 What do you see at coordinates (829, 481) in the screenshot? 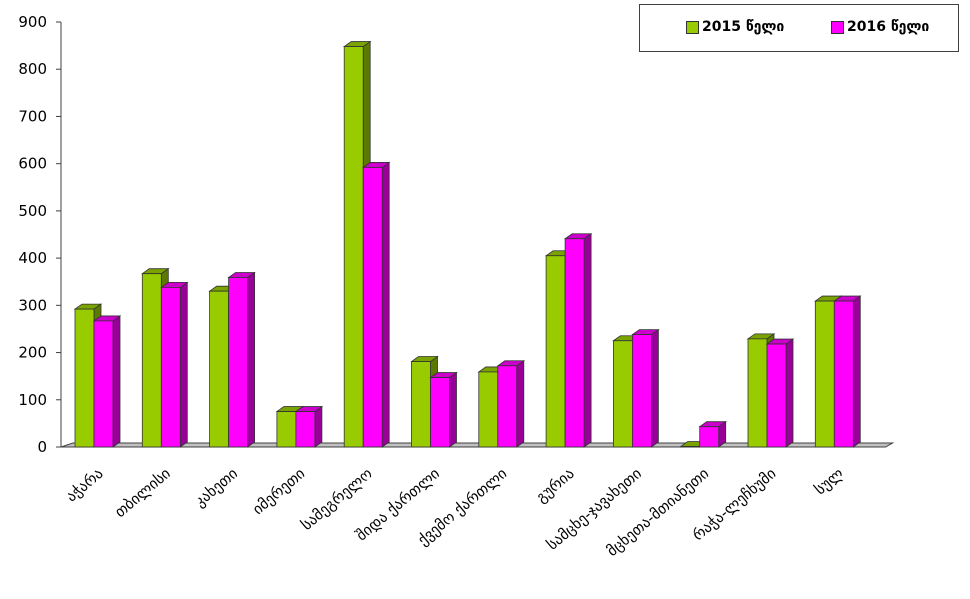
I see `x-category-label: სულ` at bounding box center [829, 481].